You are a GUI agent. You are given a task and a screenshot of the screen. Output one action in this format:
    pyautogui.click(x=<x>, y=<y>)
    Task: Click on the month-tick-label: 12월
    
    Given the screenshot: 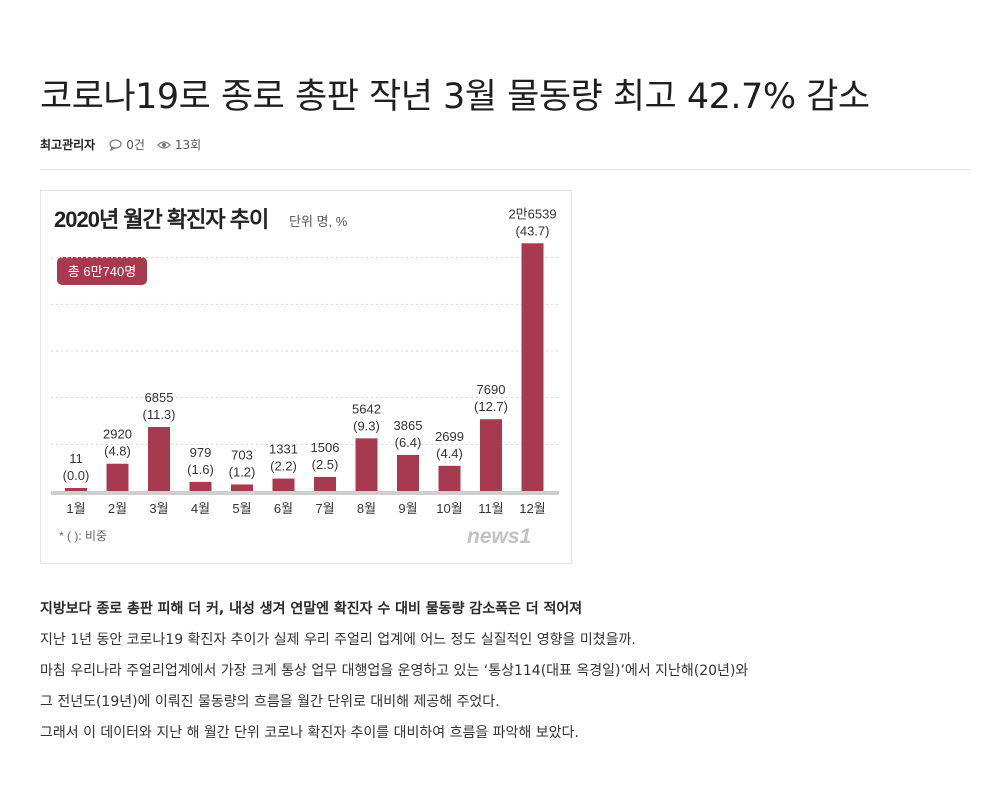 What is the action you would take?
    pyautogui.click(x=532, y=508)
    